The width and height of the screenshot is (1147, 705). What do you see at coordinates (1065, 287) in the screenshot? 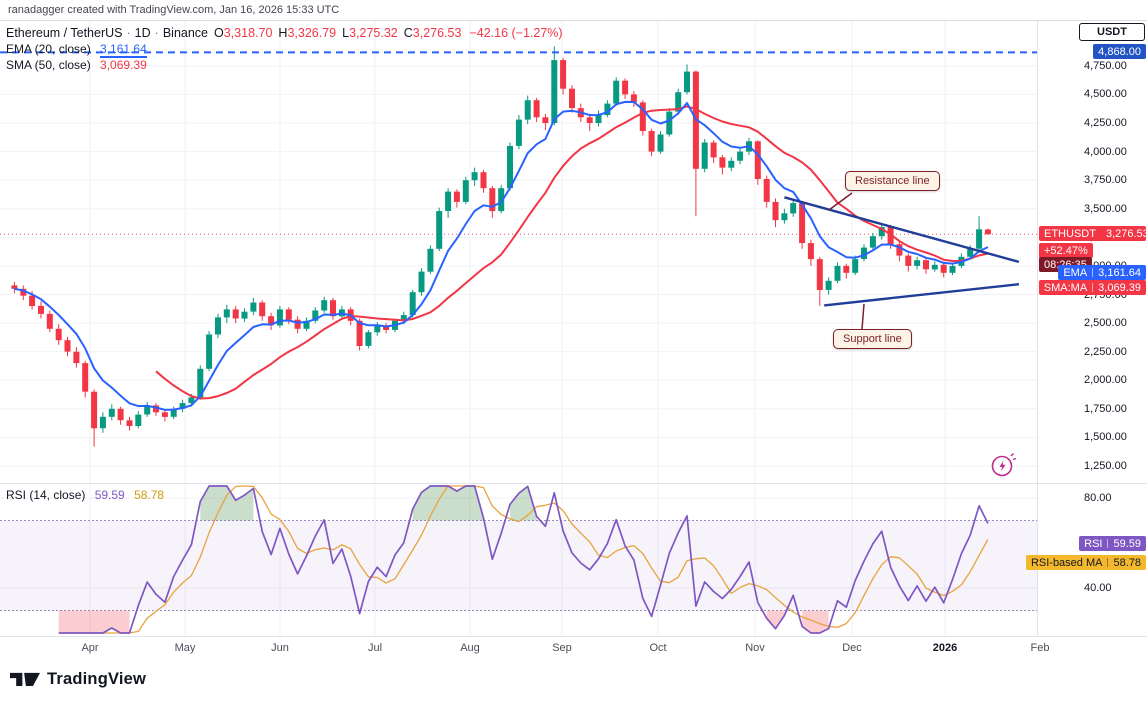
I see `sma-badge-label: SMA:MA` at bounding box center [1065, 287].